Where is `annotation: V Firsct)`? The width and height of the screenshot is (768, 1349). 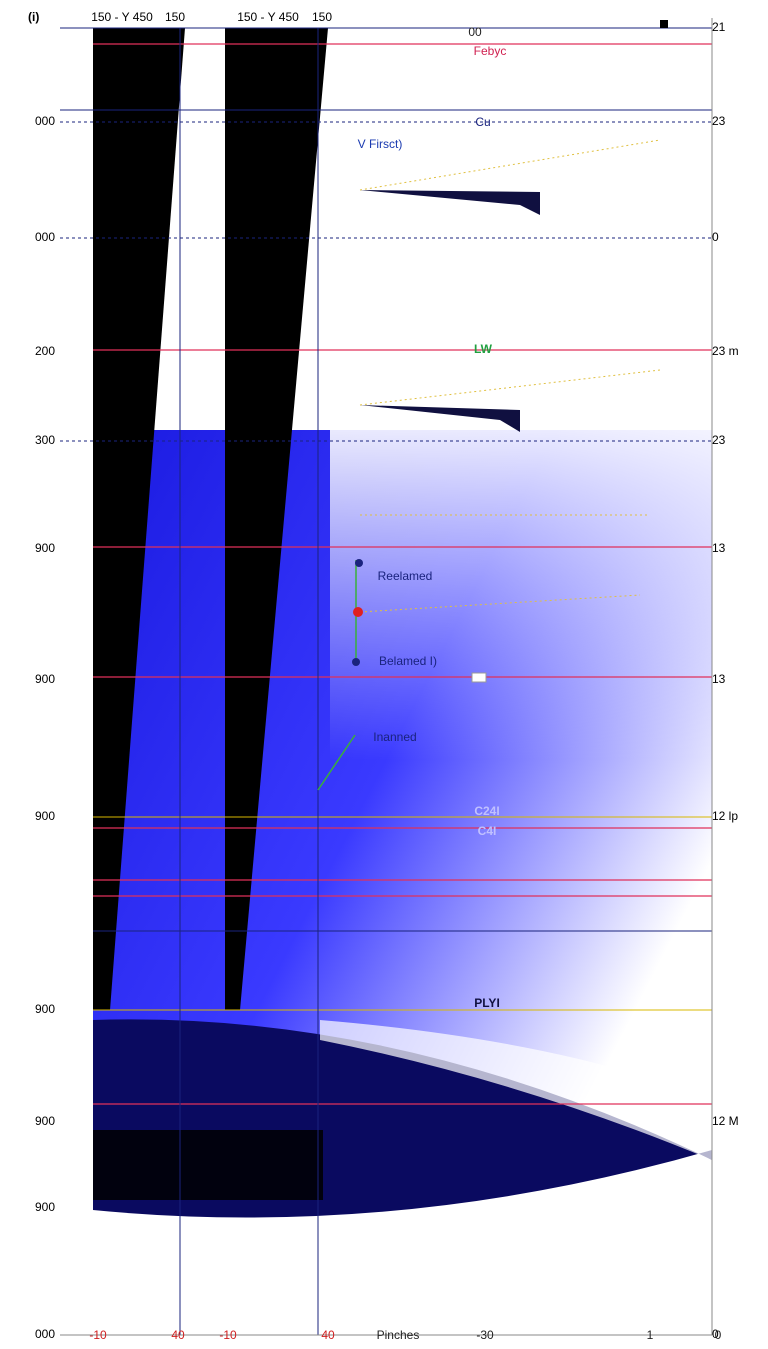 annotation: V Firsct) is located at coordinates (380, 144).